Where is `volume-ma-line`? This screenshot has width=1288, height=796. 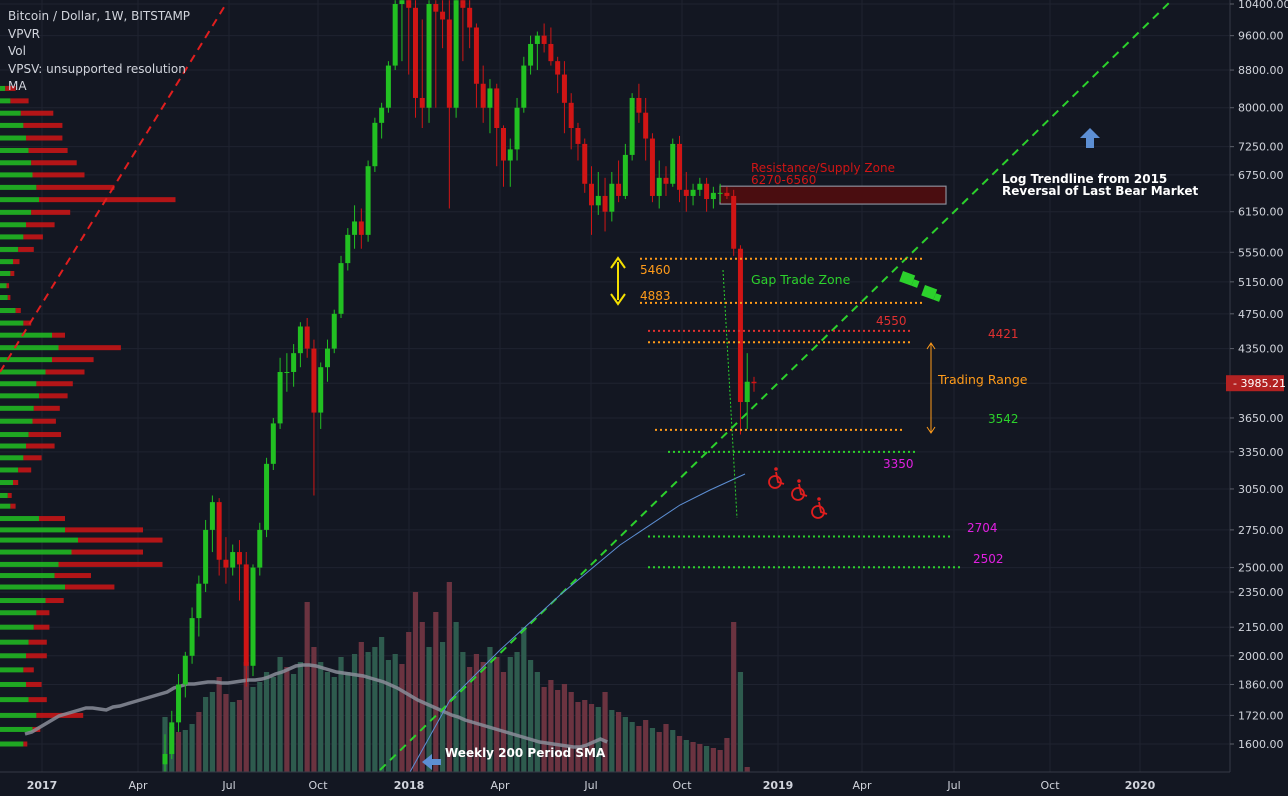 volume-ma-line is located at coordinates (316, 706).